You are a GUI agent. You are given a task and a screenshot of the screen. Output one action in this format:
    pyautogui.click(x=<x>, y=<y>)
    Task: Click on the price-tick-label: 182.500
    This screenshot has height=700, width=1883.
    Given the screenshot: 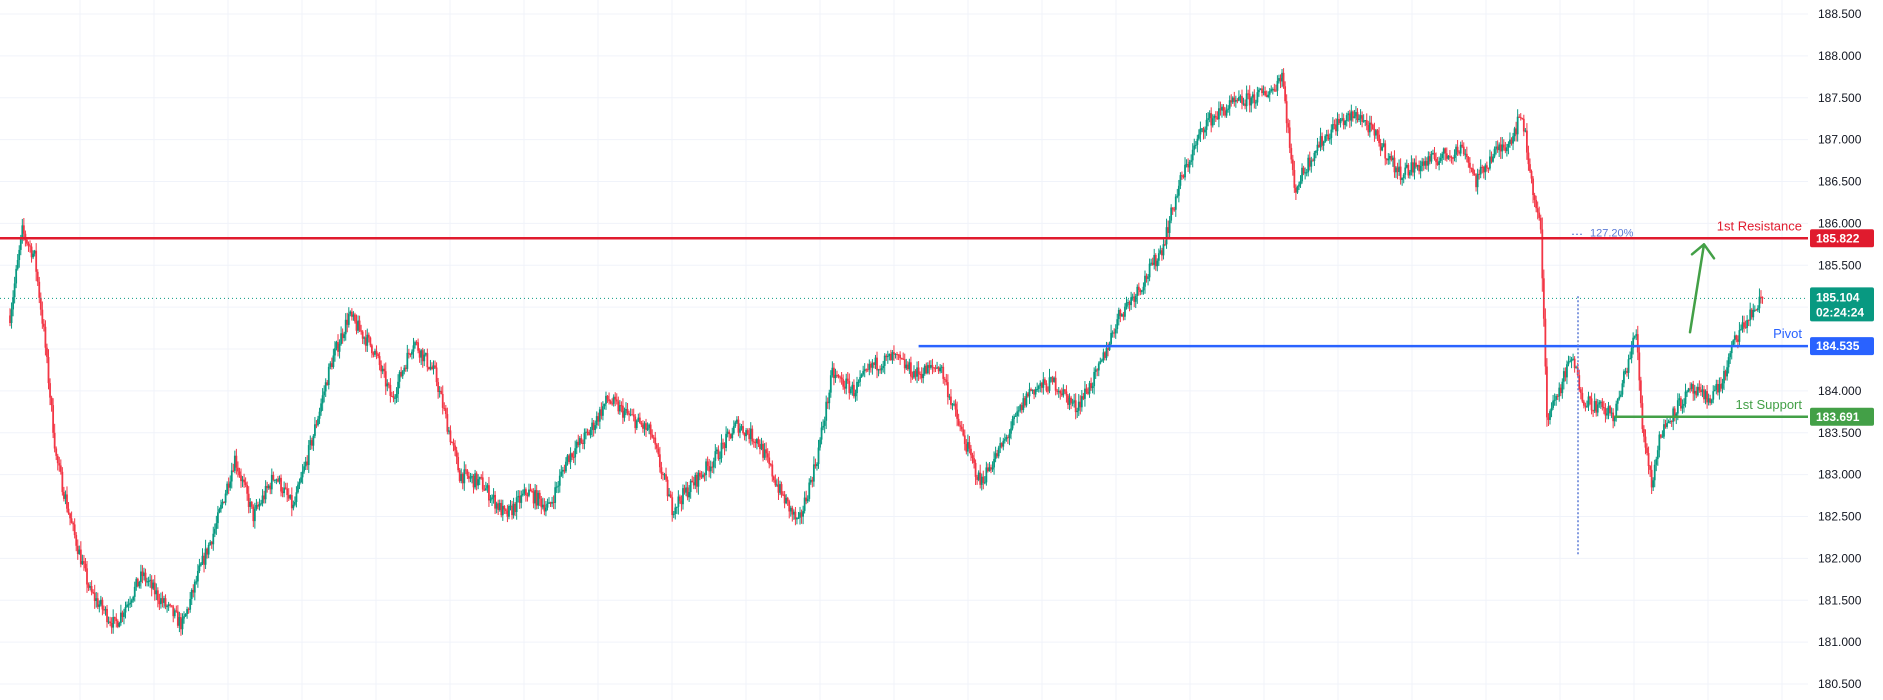 What is the action you would take?
    pyautogui.click(x=1840, y=517)
    